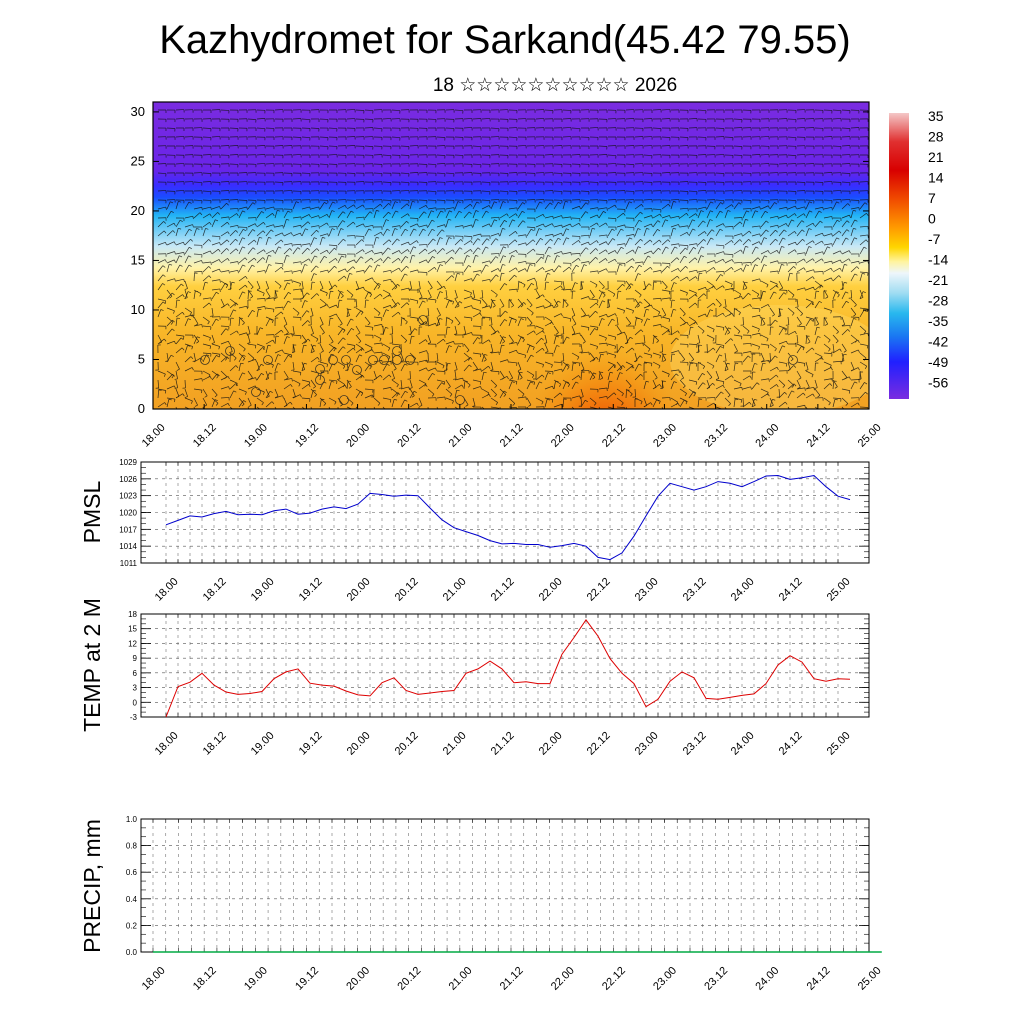 This screenshot has width=1024, height=1024. What do you see at coordinates (932, 219) in the screenshot?
I see `colorbar-label: 0` at bounding box center [932, 219].